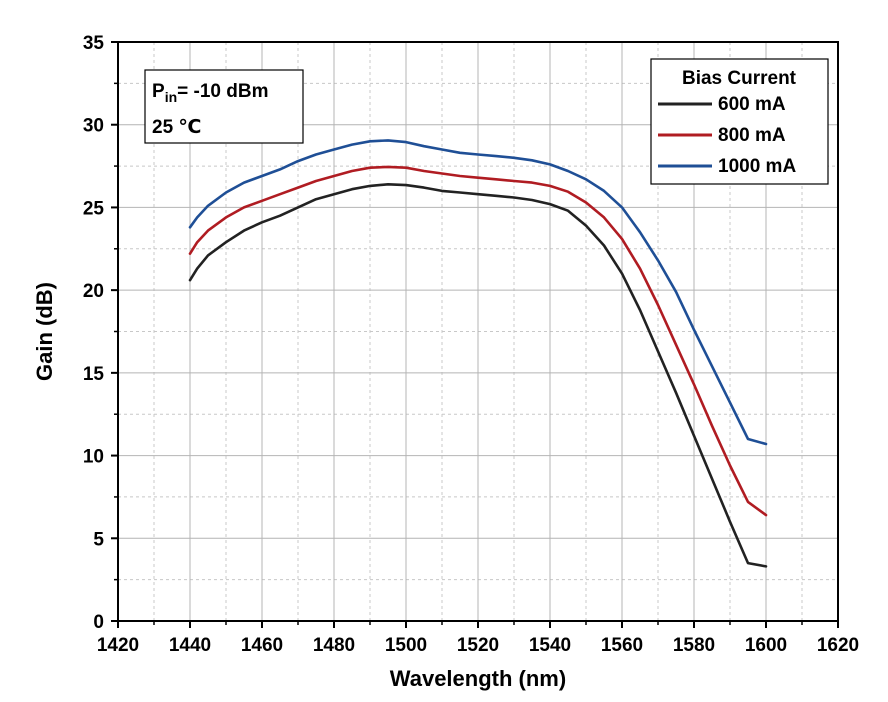  What do you see at coordinates (838, 645) in the screenshot?
I see `x-tick-label: 1620` at bounding box center [838, 645].